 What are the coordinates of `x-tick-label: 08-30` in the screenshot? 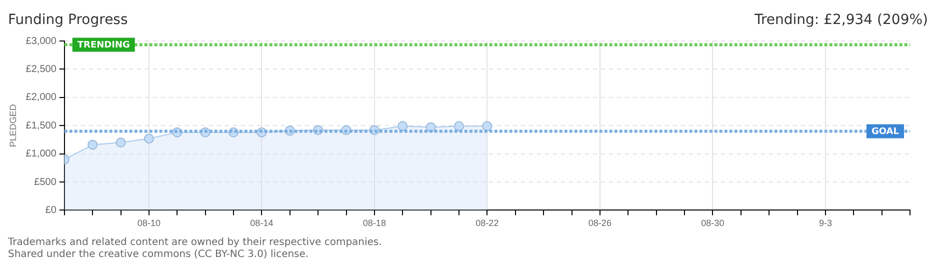 It's located at (712, 223).